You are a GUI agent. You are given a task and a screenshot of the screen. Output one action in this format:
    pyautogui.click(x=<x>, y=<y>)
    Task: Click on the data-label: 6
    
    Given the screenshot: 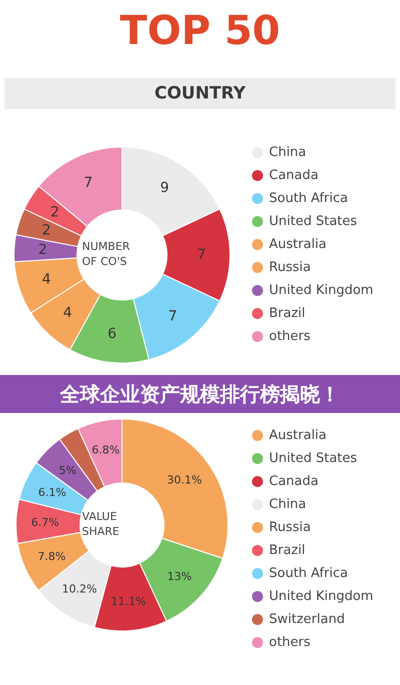 What is the action you would take?
    pyautogui.click(x=112, y=334)
    